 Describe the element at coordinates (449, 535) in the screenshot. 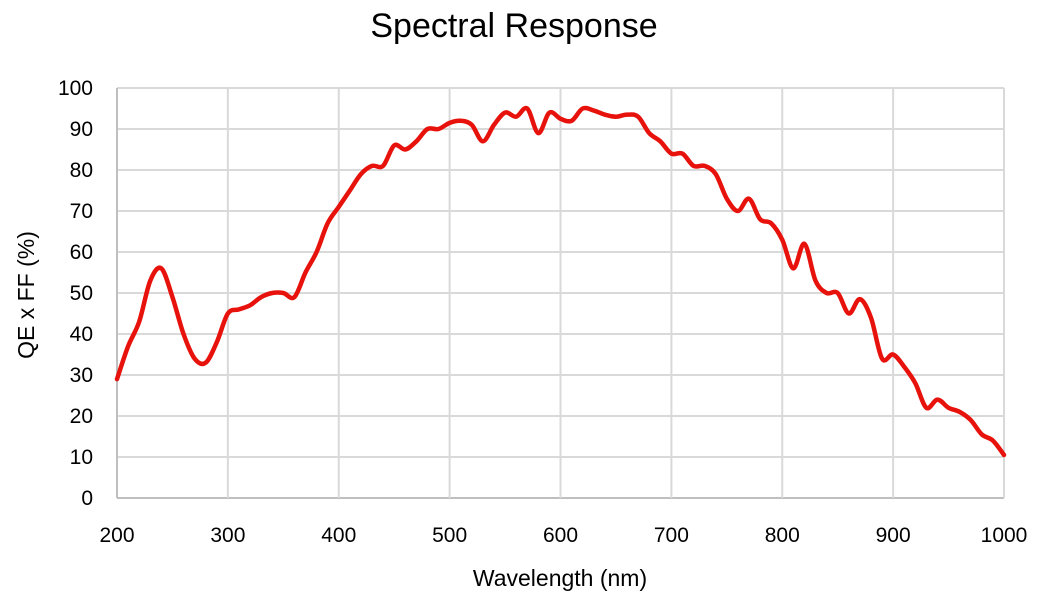

I see `x-tick-label: 500` at that location.